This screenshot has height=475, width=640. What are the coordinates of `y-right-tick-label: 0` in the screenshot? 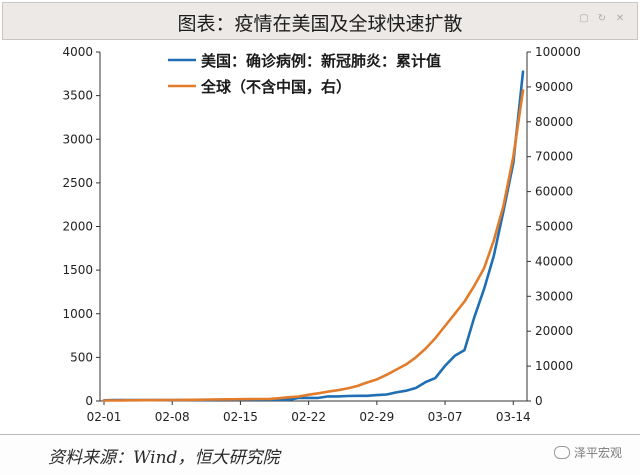 It's located at (539, 401).